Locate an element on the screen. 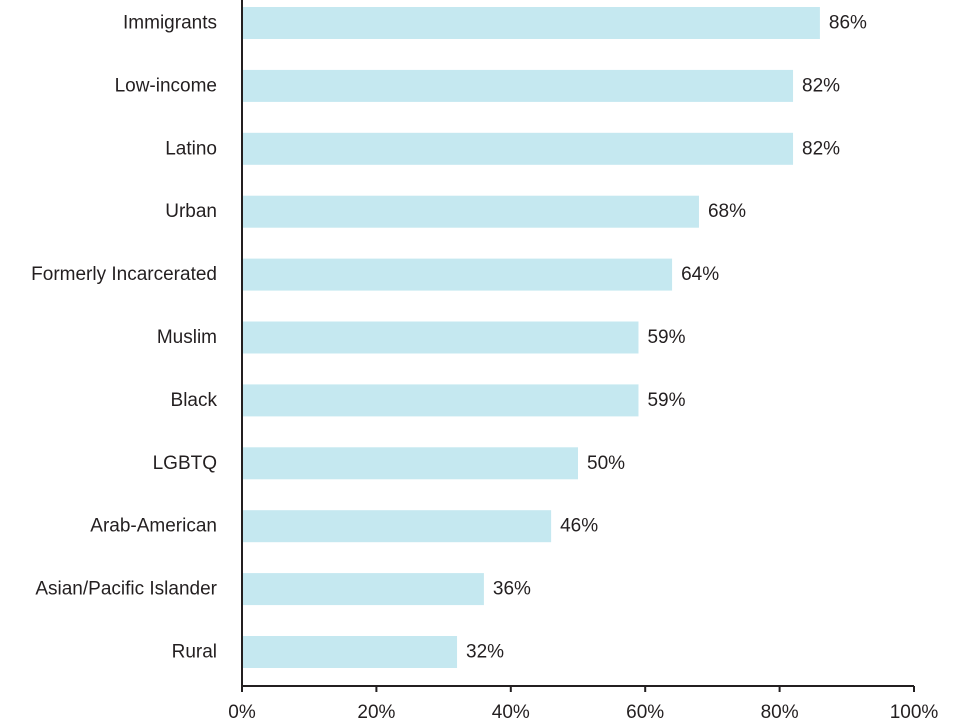 The height and width of the screenshot is (727, 953). bar-lgbtq is located at coordinates (410, 463).